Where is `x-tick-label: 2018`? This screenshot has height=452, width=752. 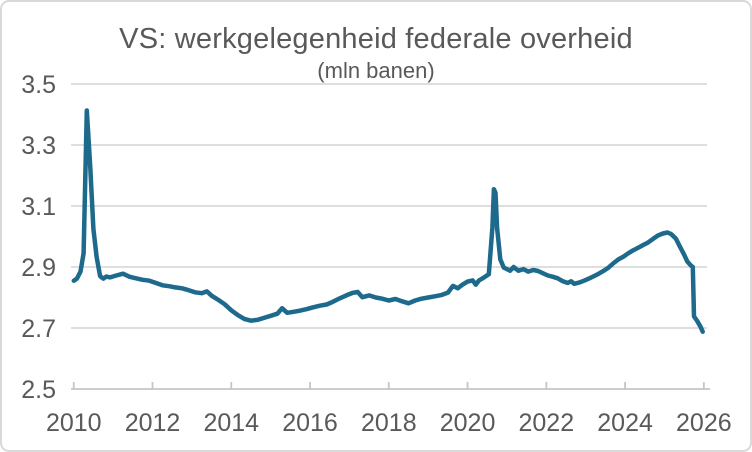
x-tick-label: 2018 is located at coordinates (389, 423).